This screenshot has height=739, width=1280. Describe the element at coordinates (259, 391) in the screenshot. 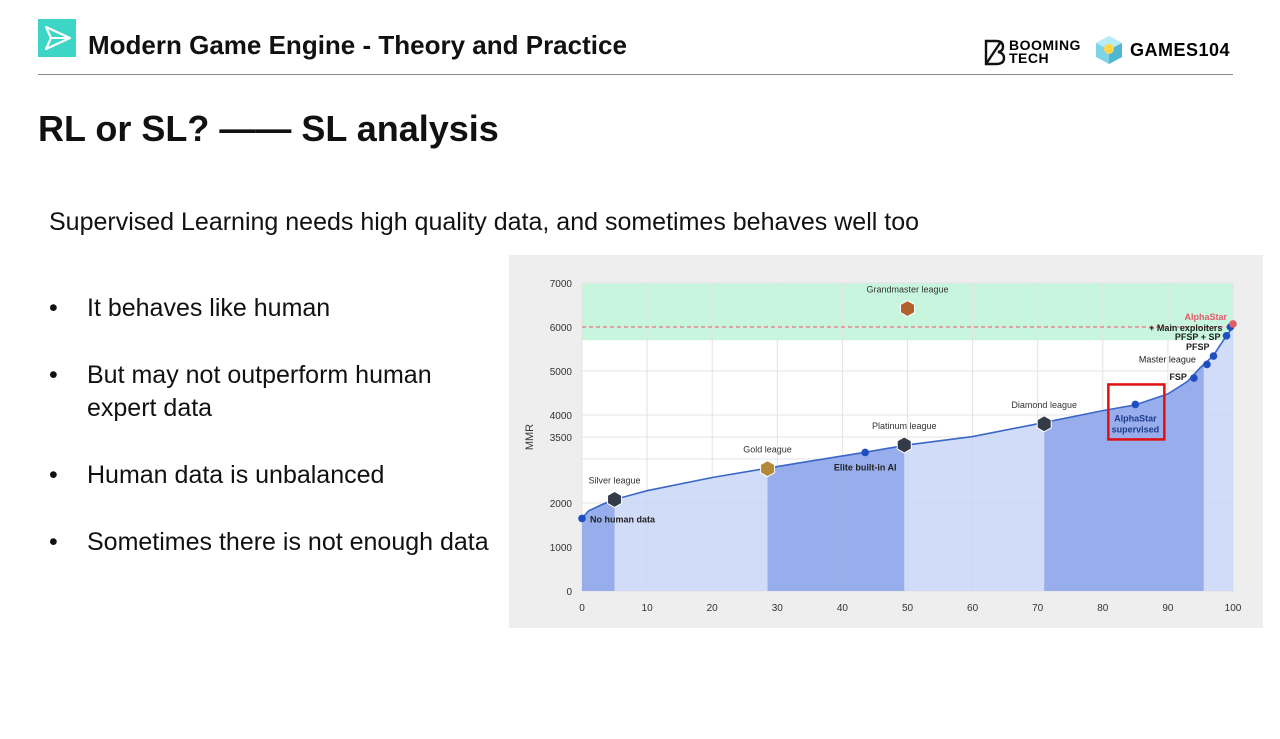

I see `bullet-text: But may not outperform human expert data` at that location.